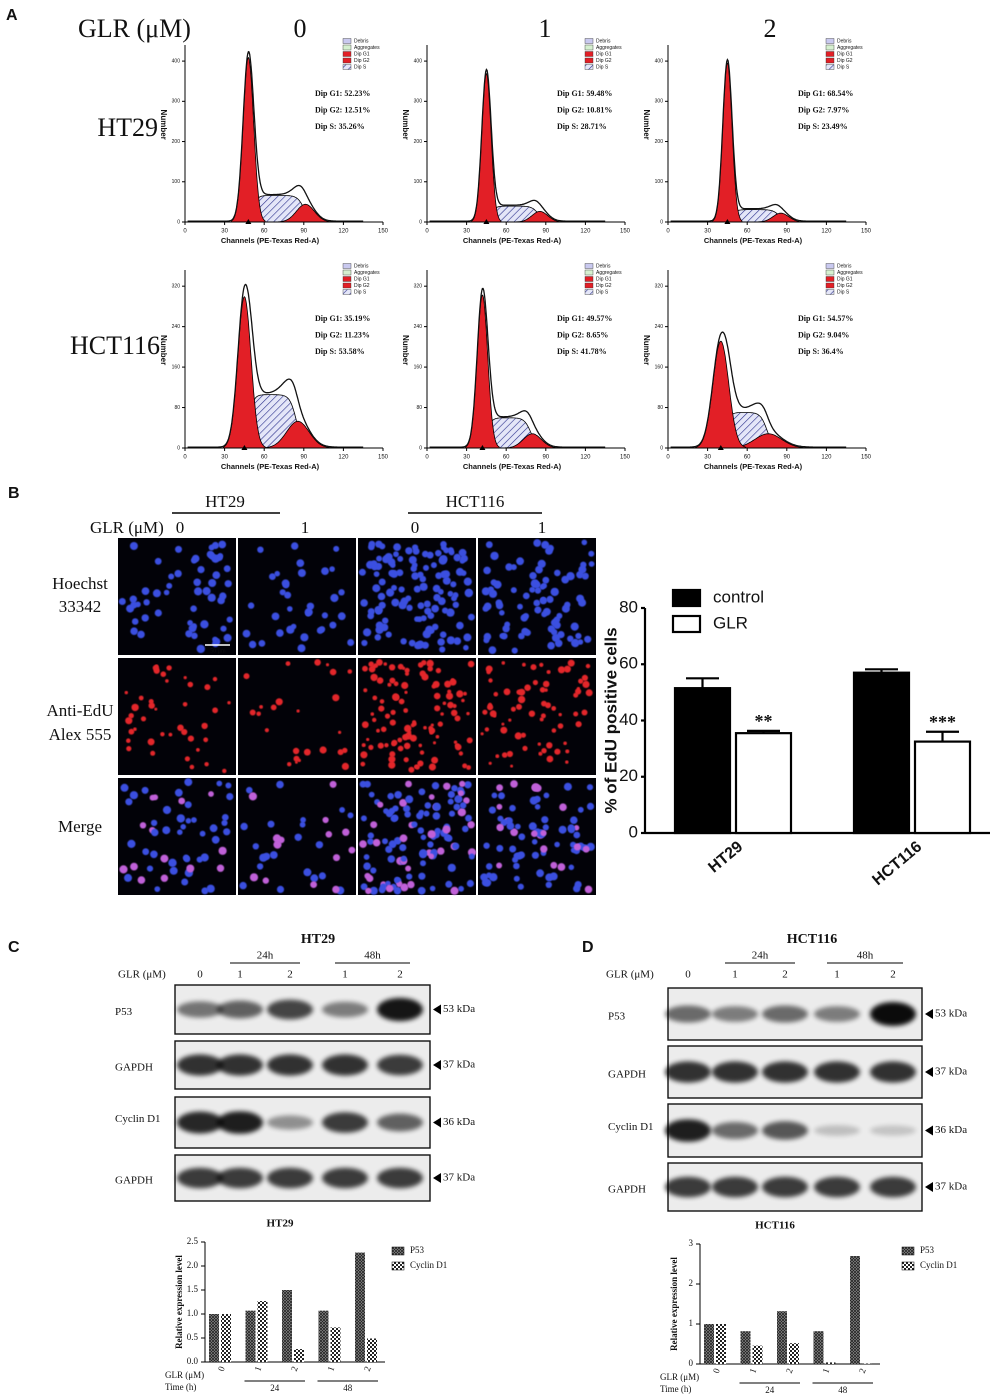  What do you see at coordinates (193, 1337) in the screenshot?
I see `y-tick-label: 0.5` at bounding box center [193, 1337].